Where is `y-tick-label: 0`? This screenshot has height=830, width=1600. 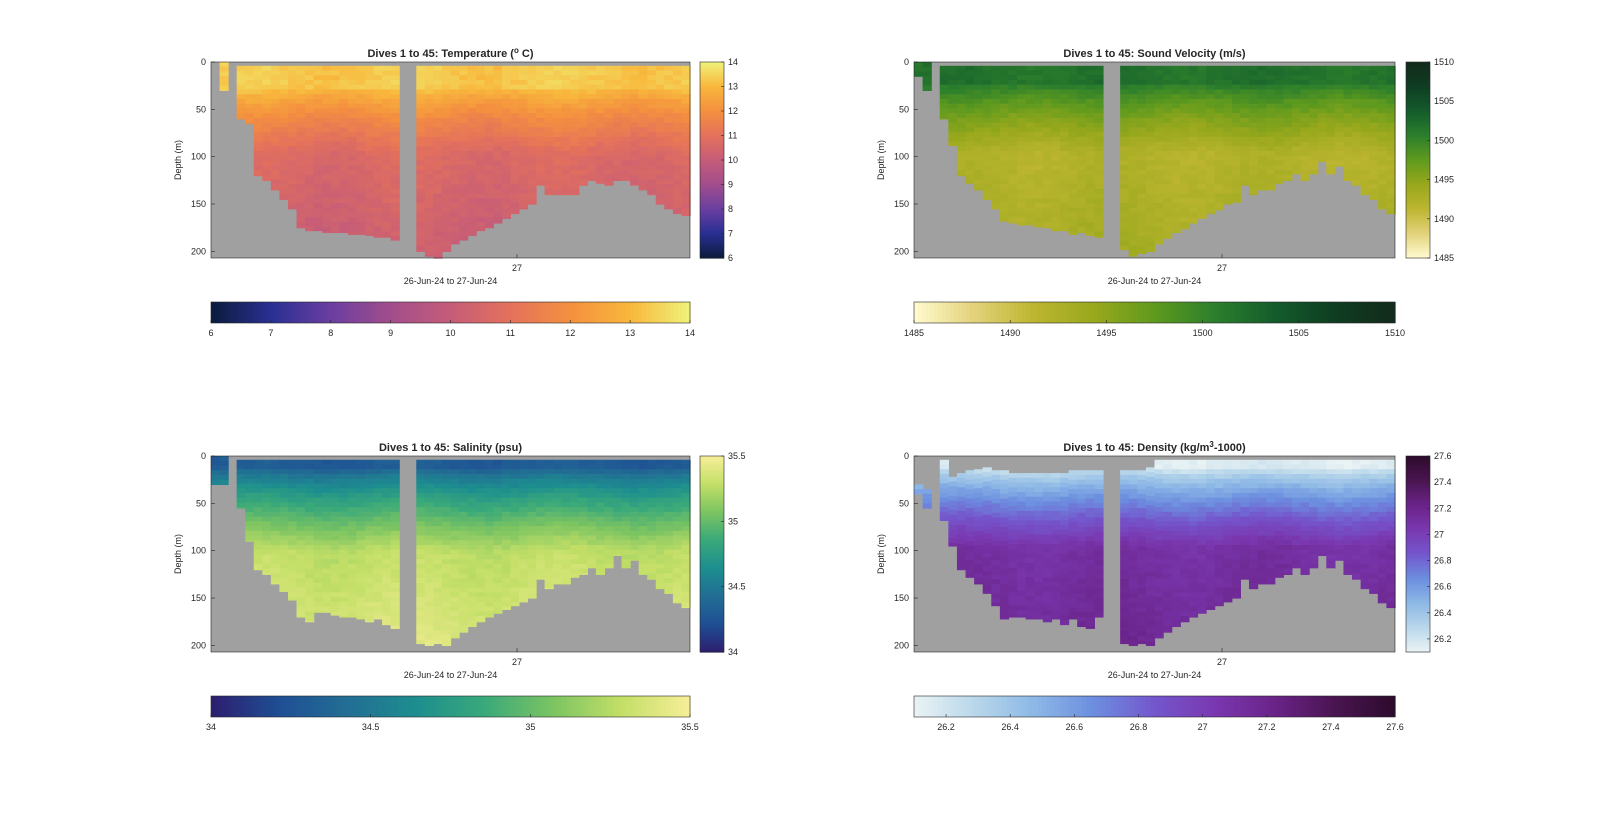 y-tick-label: 0 is located at coordinates (203, 62).